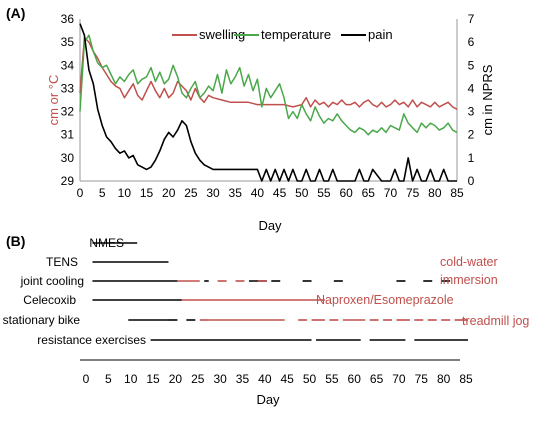 This screenshot has width=550, height=422. I want to click on a-x-tick: 65, so click(369, 193).